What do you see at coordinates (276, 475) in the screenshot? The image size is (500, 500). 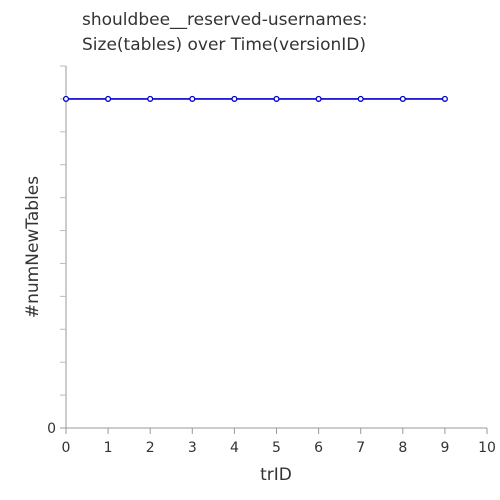 I see `x-axis-label: trID` at bounding box center [276, 475].